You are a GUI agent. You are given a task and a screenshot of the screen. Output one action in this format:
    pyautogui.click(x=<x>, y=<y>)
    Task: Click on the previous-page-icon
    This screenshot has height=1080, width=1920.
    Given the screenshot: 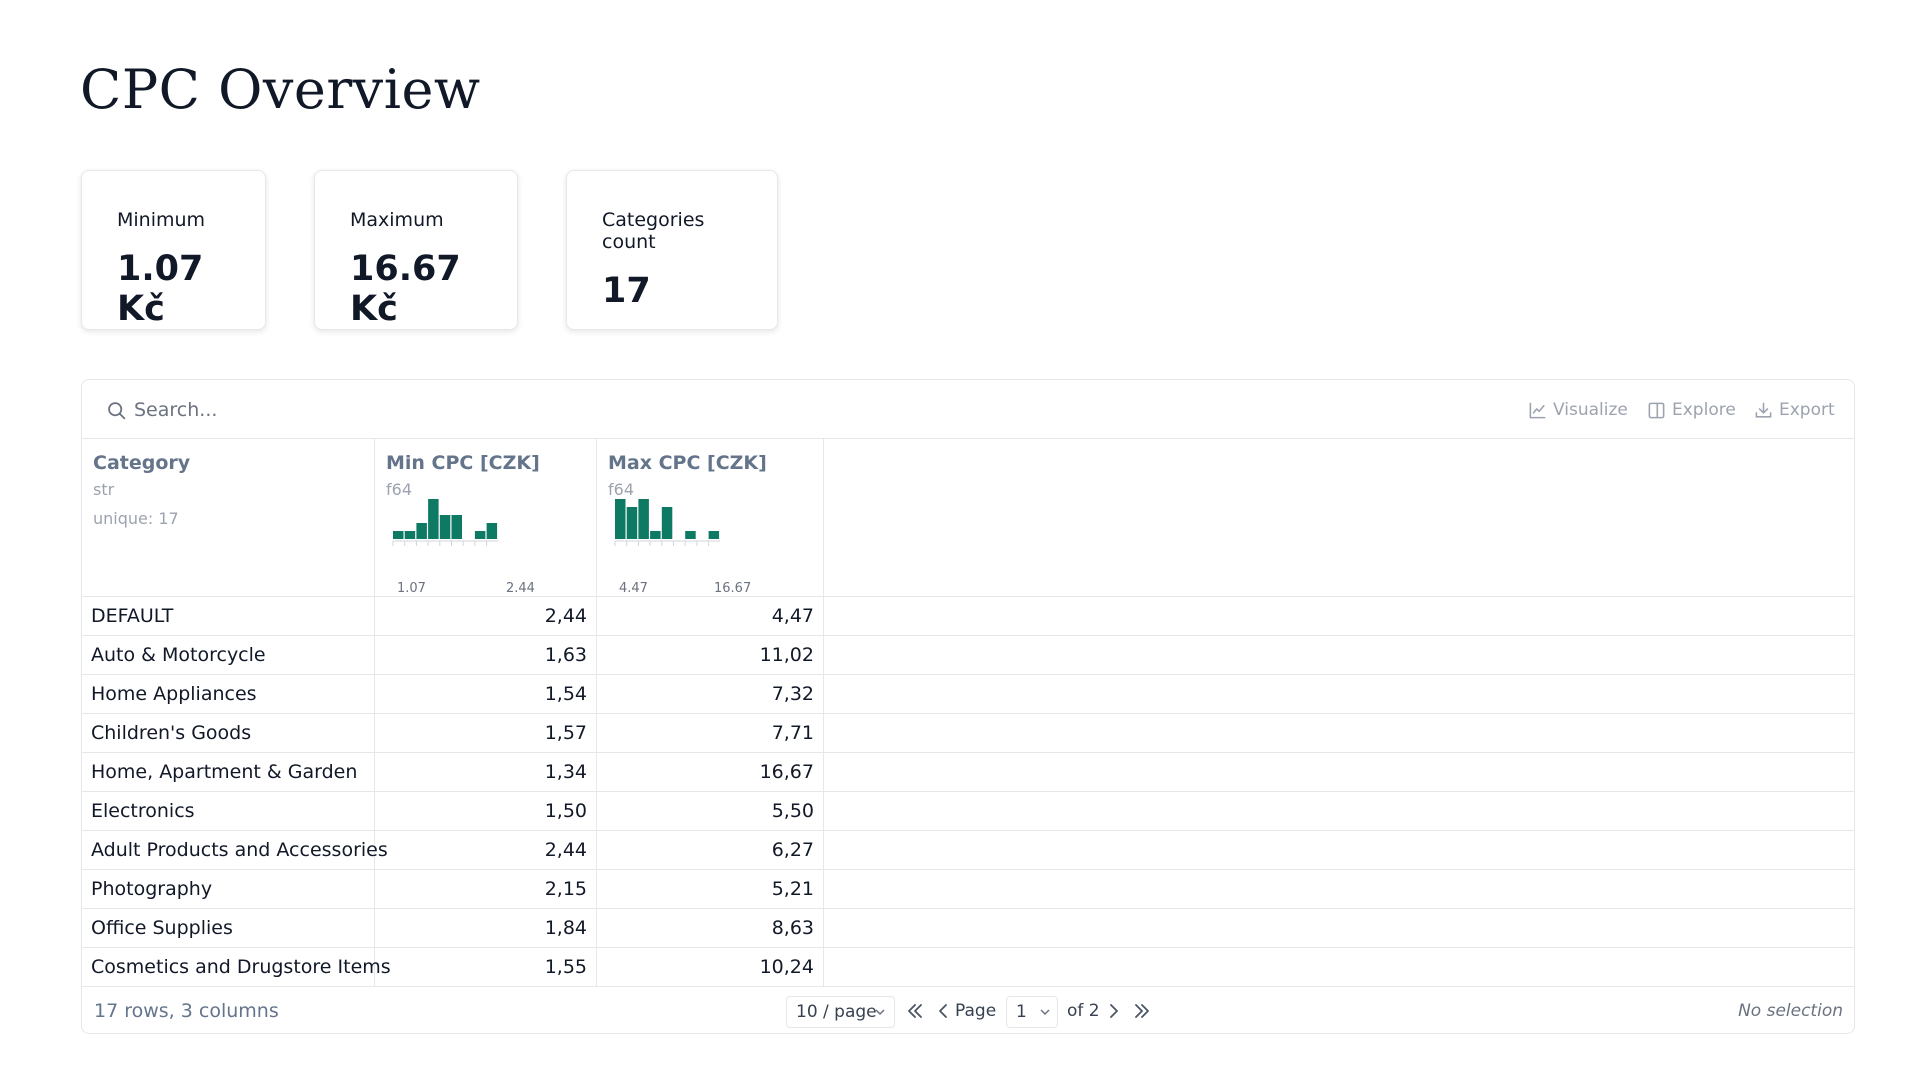 What is the action you would take?
    pyautogui.click(x=943, y=1011)
    